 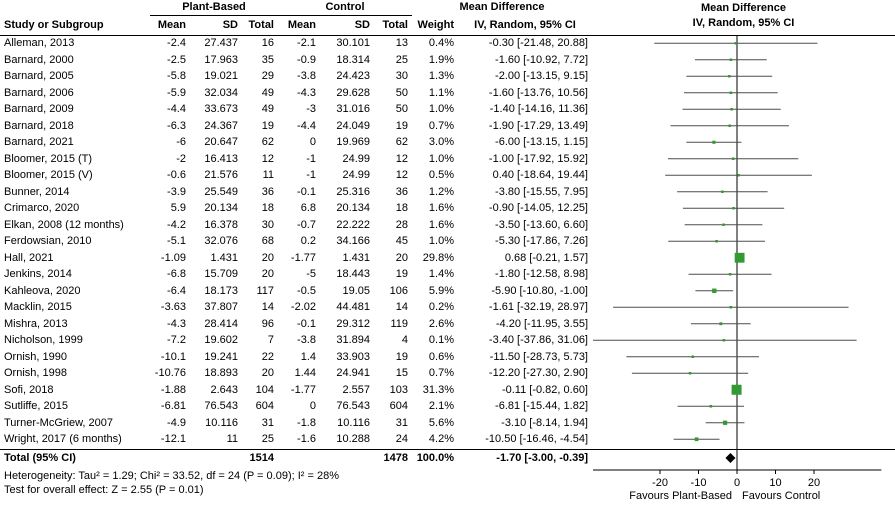 What do you see at coordinates (267, 241) in the screenshot?
I see `cell-pb-total: 68` at bounding box center [267, 241].